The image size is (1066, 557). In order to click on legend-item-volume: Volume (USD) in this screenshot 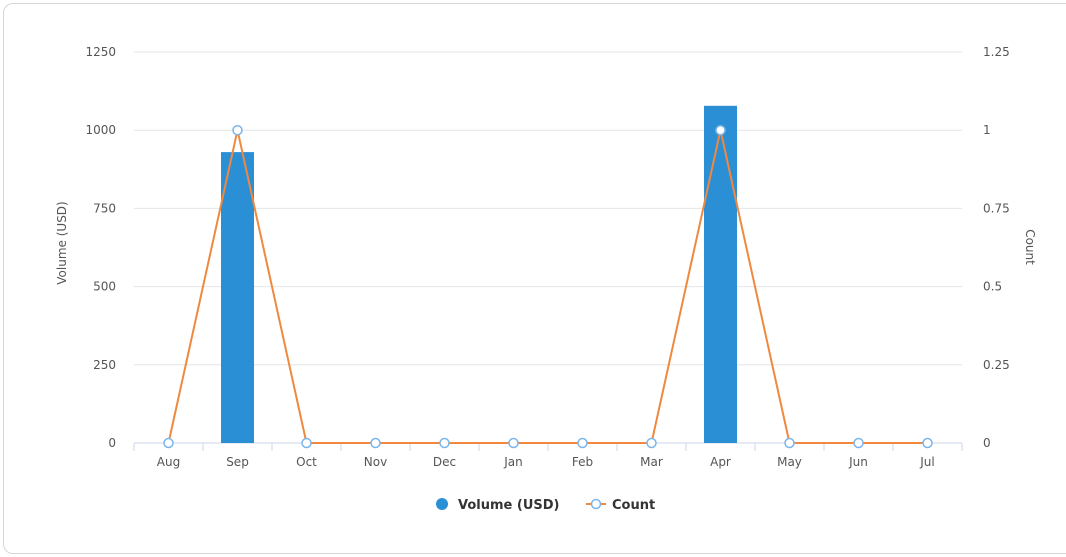, I will do `click(497, 505)`.